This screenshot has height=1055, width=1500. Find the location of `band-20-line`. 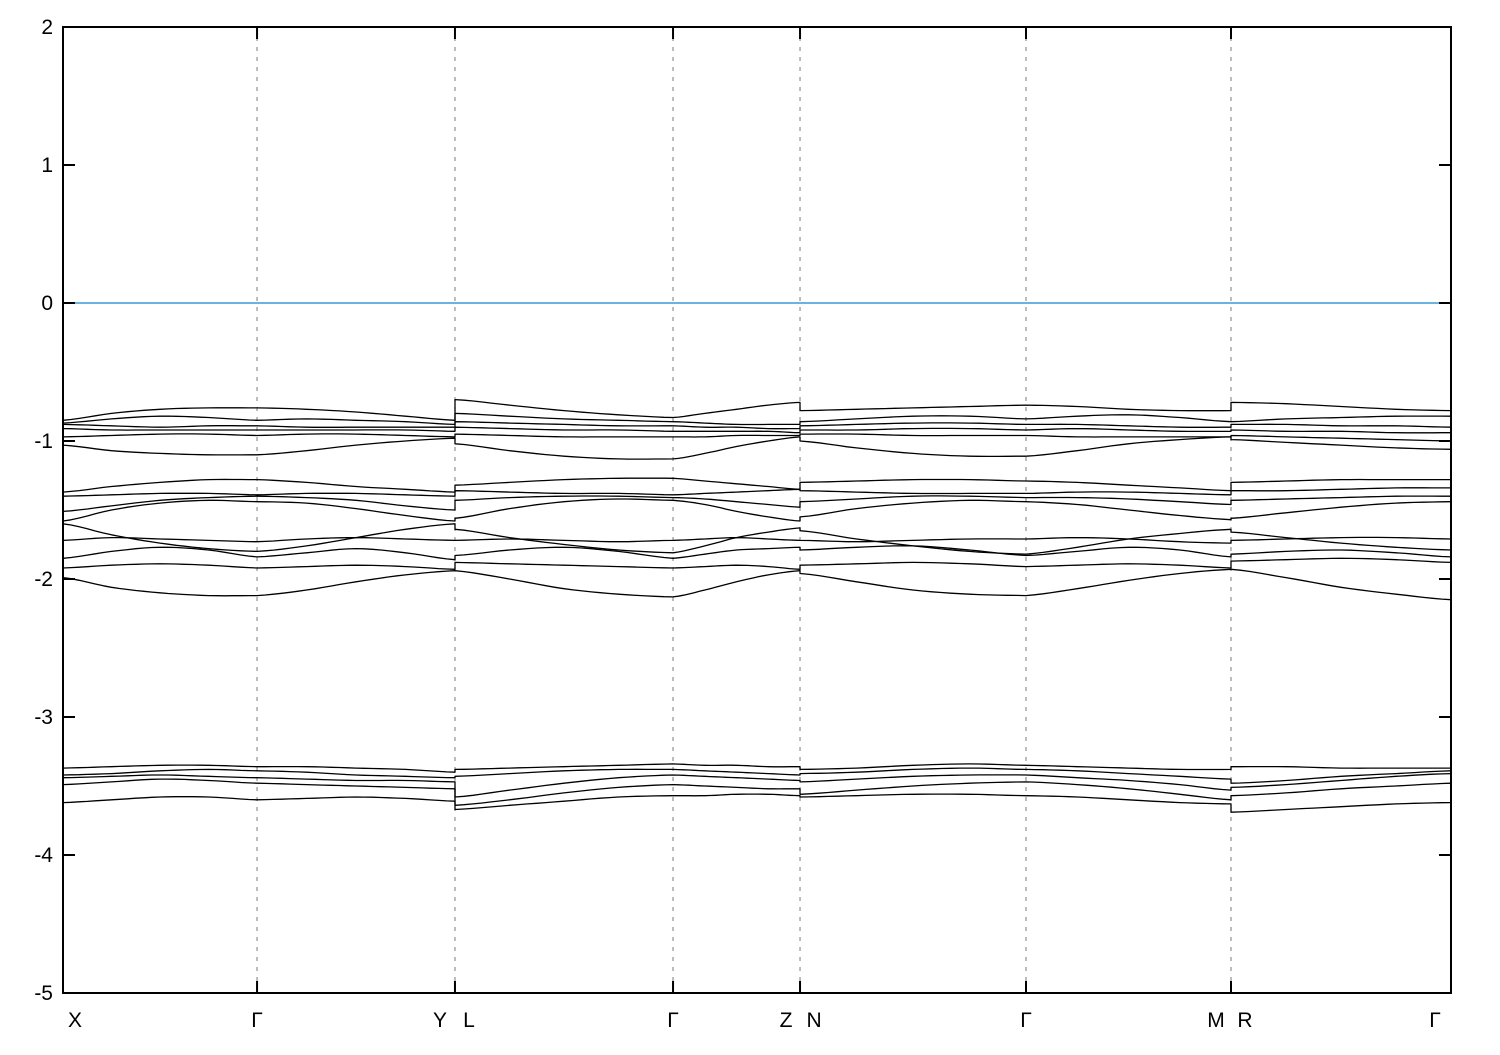

band-20-line is located at coordinates (757, 803).